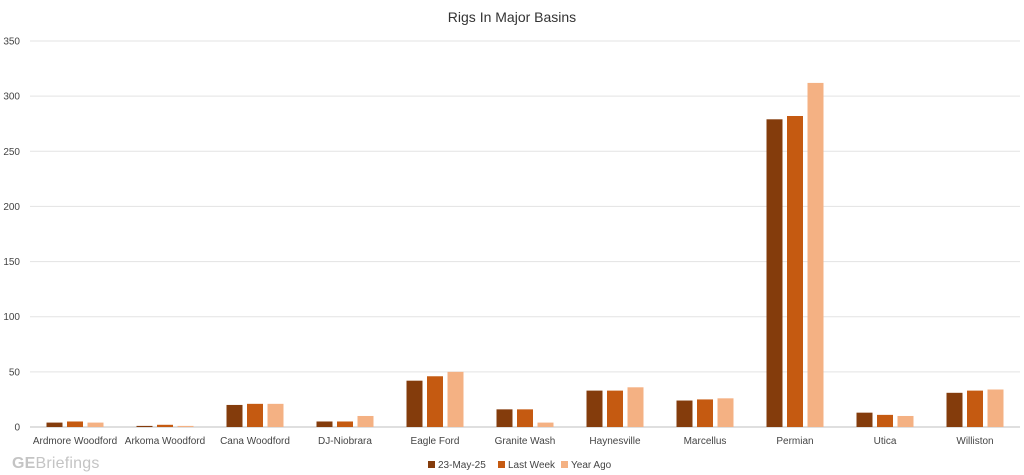 This screenshot has width=1024, height=475. Describe the element at coordinates (11, 152) in the screenshot. I see `y-tick-label: 250` at that location.